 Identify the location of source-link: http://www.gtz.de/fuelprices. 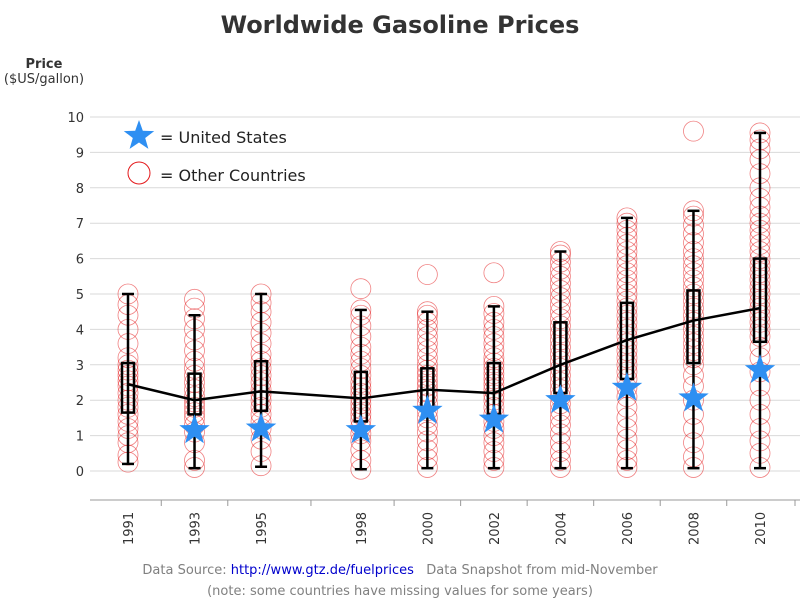
(322, 570).